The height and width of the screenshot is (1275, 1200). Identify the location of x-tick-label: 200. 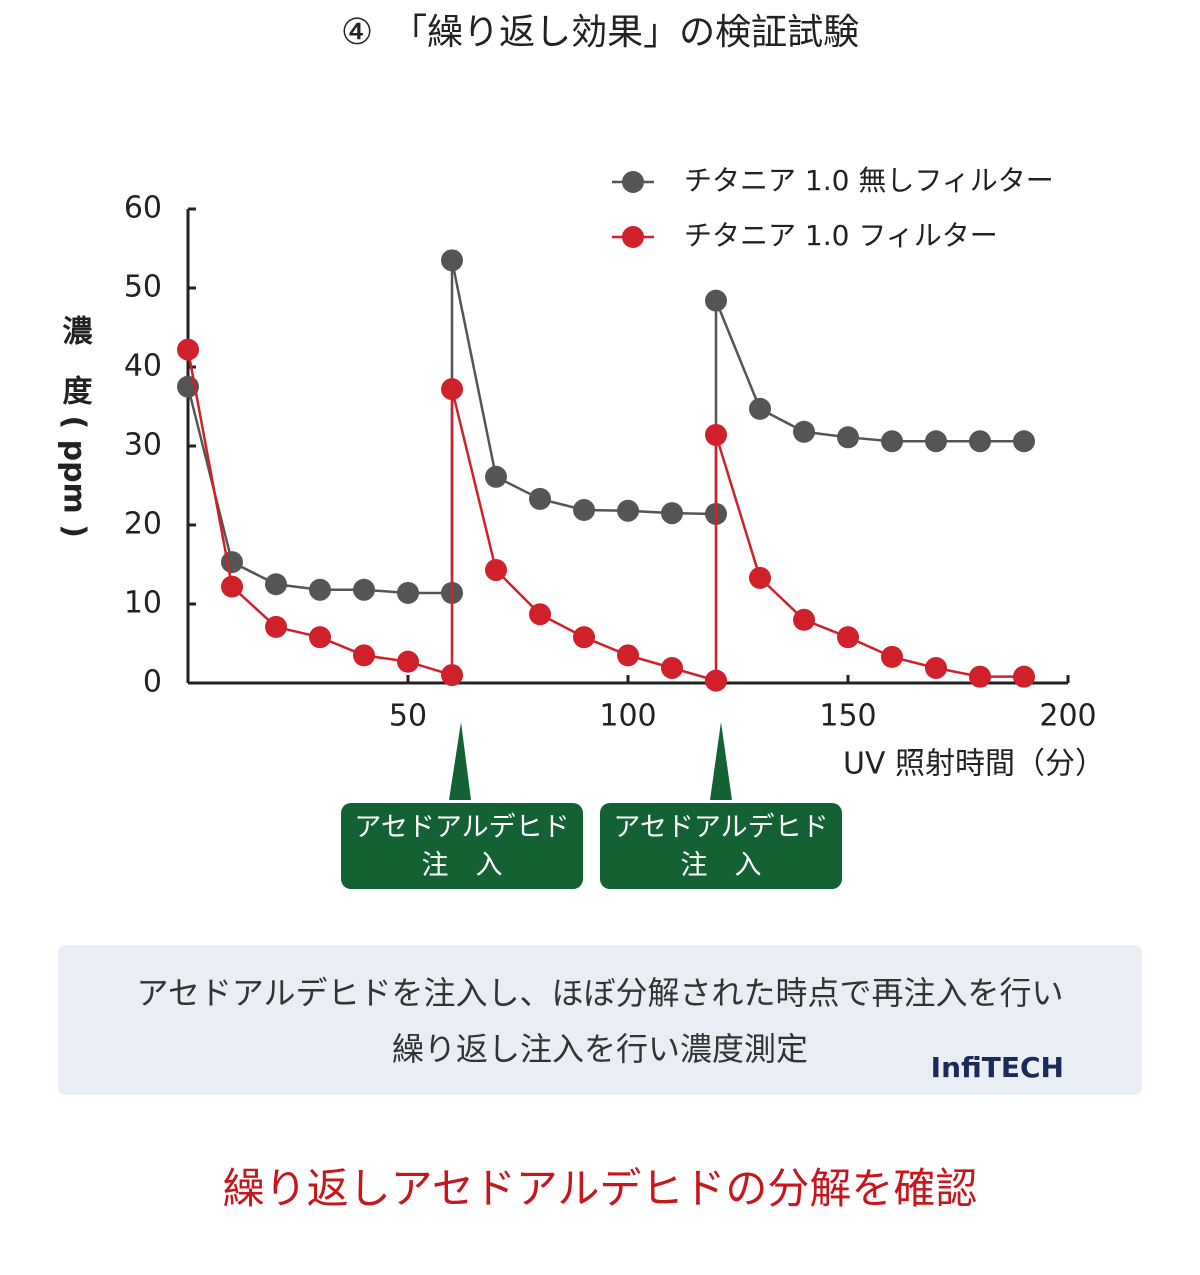
(1067, 716).